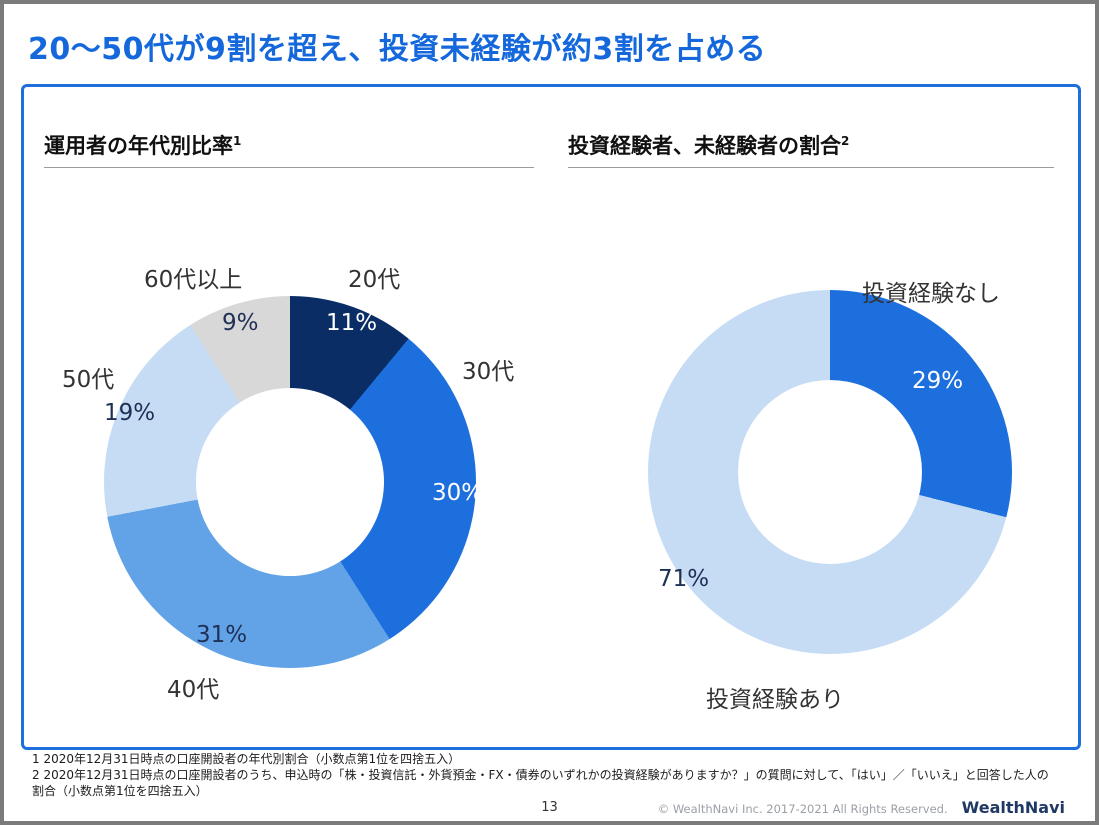 This screenshot has width=1099, height=825. What do you see at coordinates (289, 167) in the screenshot?
I see `left-heading-underline` at bounding box center [289, 167].